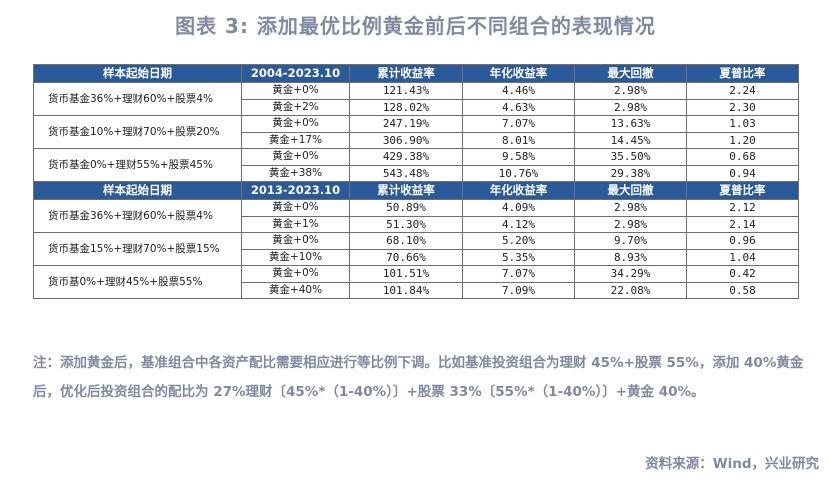  Describe the element at coordinates (742, 274) in the screenshot. I see `metric-cell: 0.42` at that location.